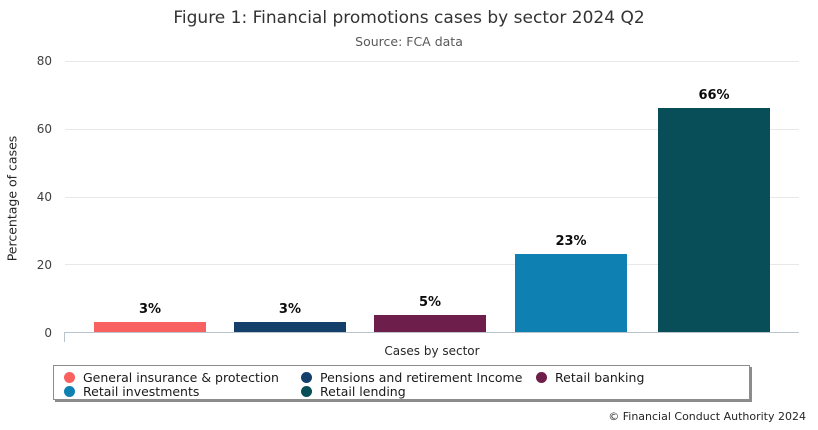  What do you see at coordinates (44, 265) in the screenshot?
I see `y-tick-label-20: 20` at bounding box center [44, 265].